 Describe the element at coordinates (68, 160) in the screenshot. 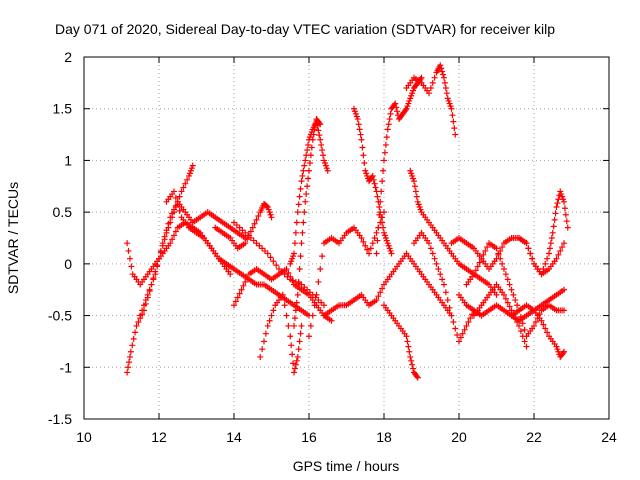

I see `y-tick-label: 1` at that location.